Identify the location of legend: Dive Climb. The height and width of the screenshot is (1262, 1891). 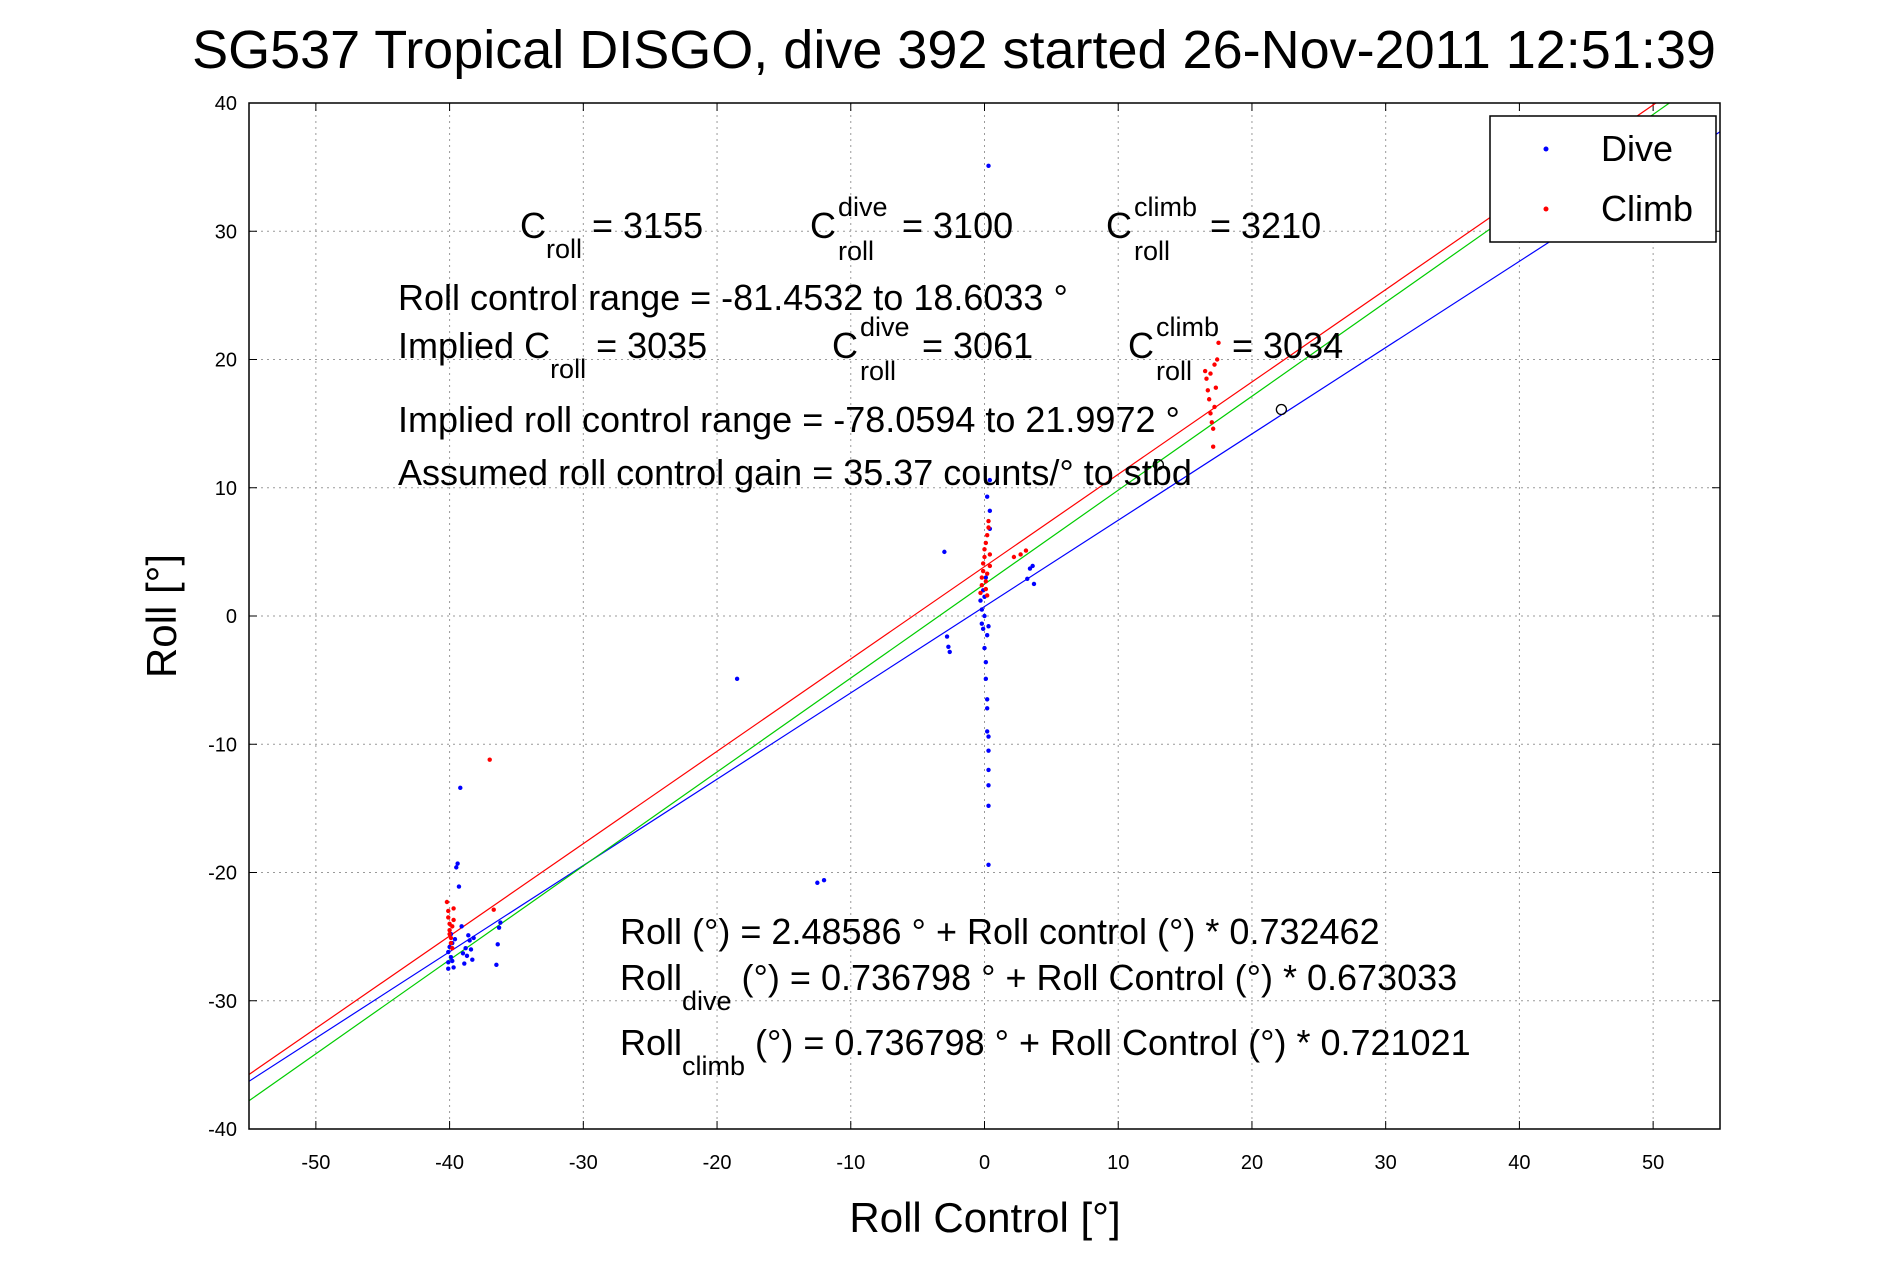
(1603, 179).